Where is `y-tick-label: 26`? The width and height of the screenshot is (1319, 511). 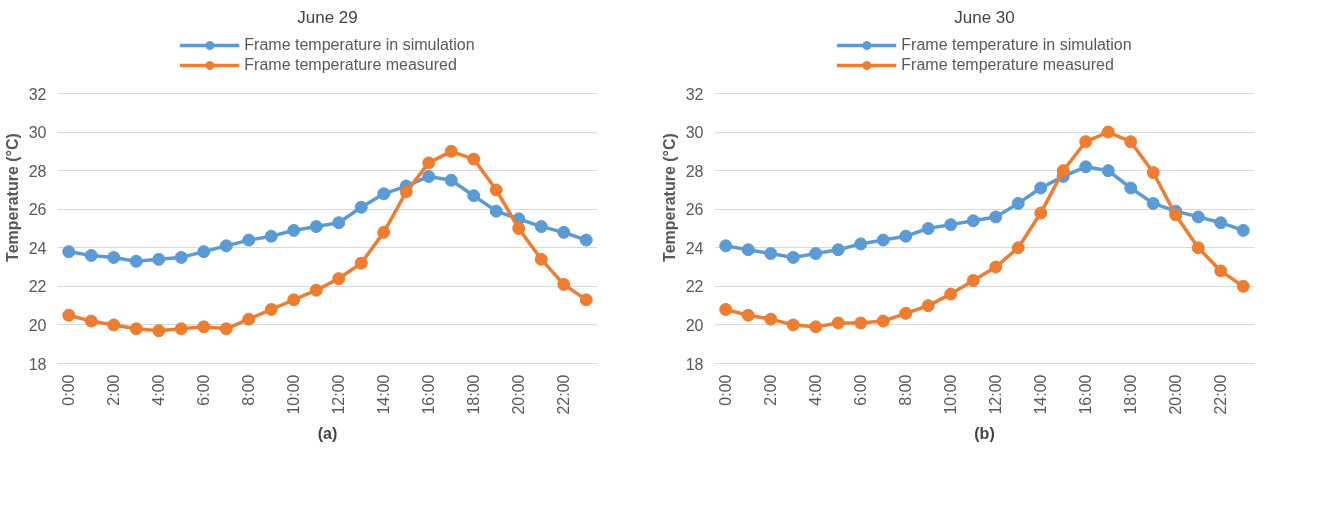
y-tick-label: 26 is located at coordinates (694, 210).